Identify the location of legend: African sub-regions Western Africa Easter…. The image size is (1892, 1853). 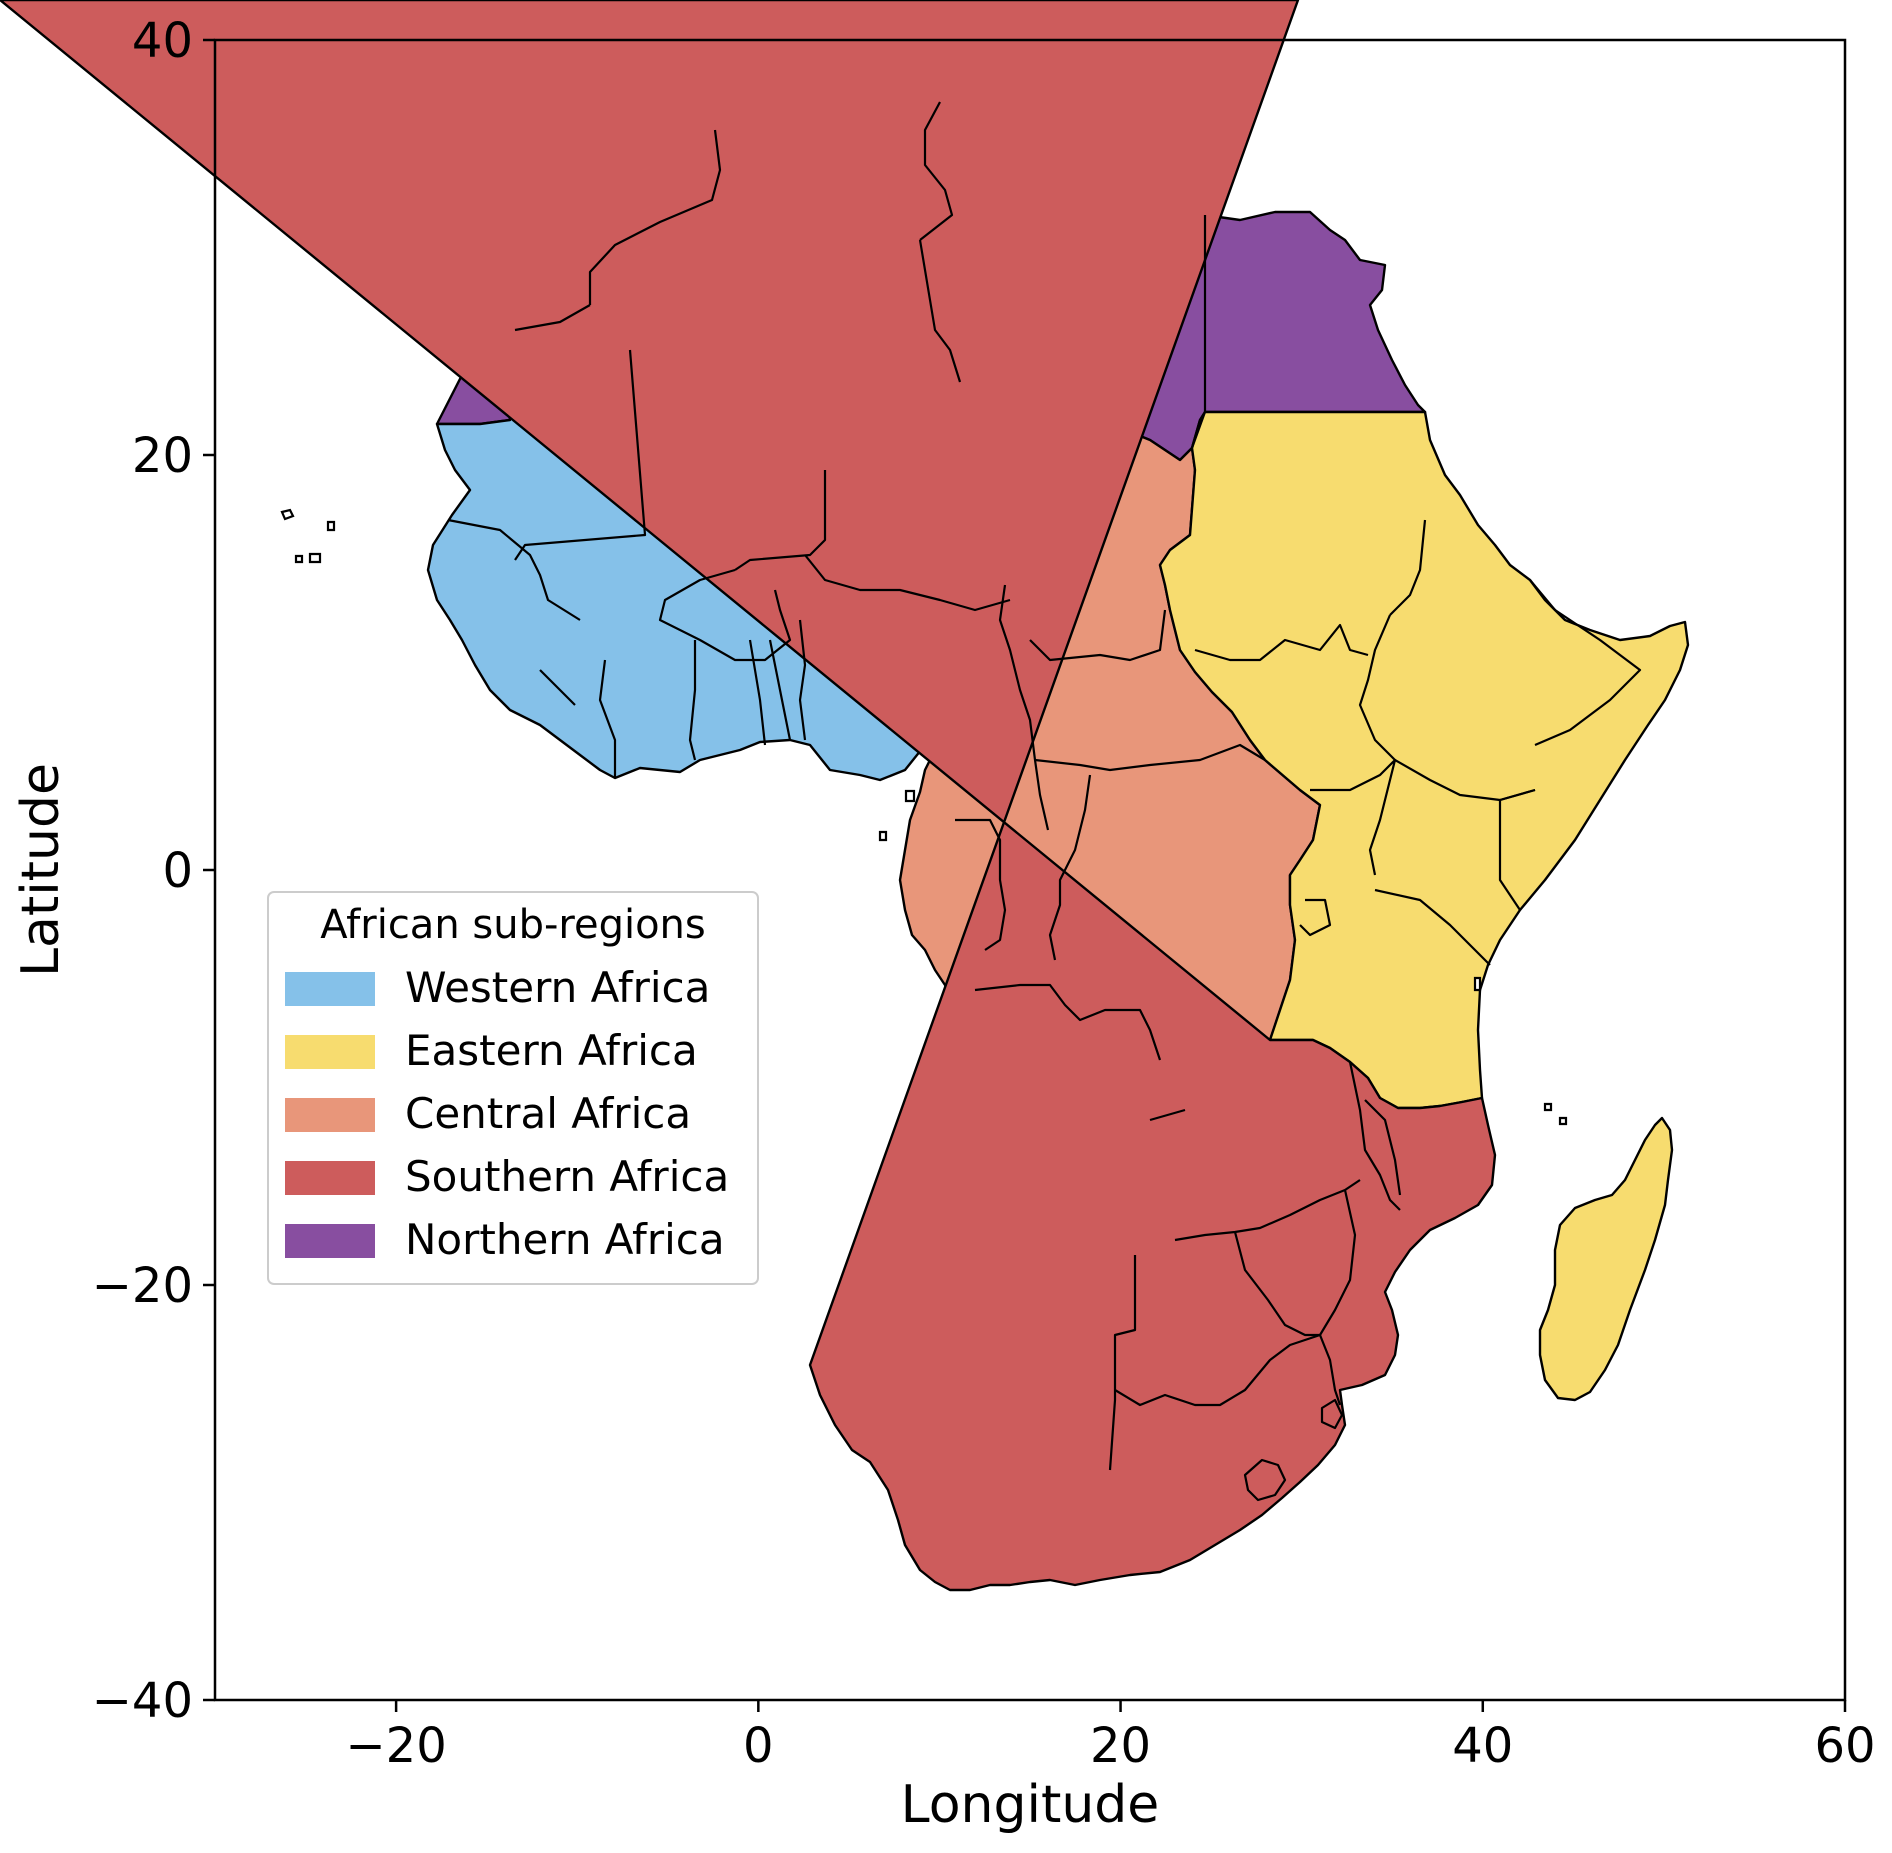
(513, 1088).